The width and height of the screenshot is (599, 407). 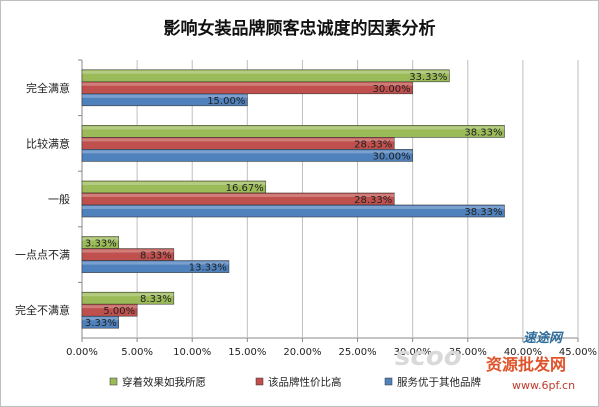 What do you see at coordinates (523, 352) in the screenshot?
I see `x-tick-label: 40.00%` at bounding box center [523, 352].